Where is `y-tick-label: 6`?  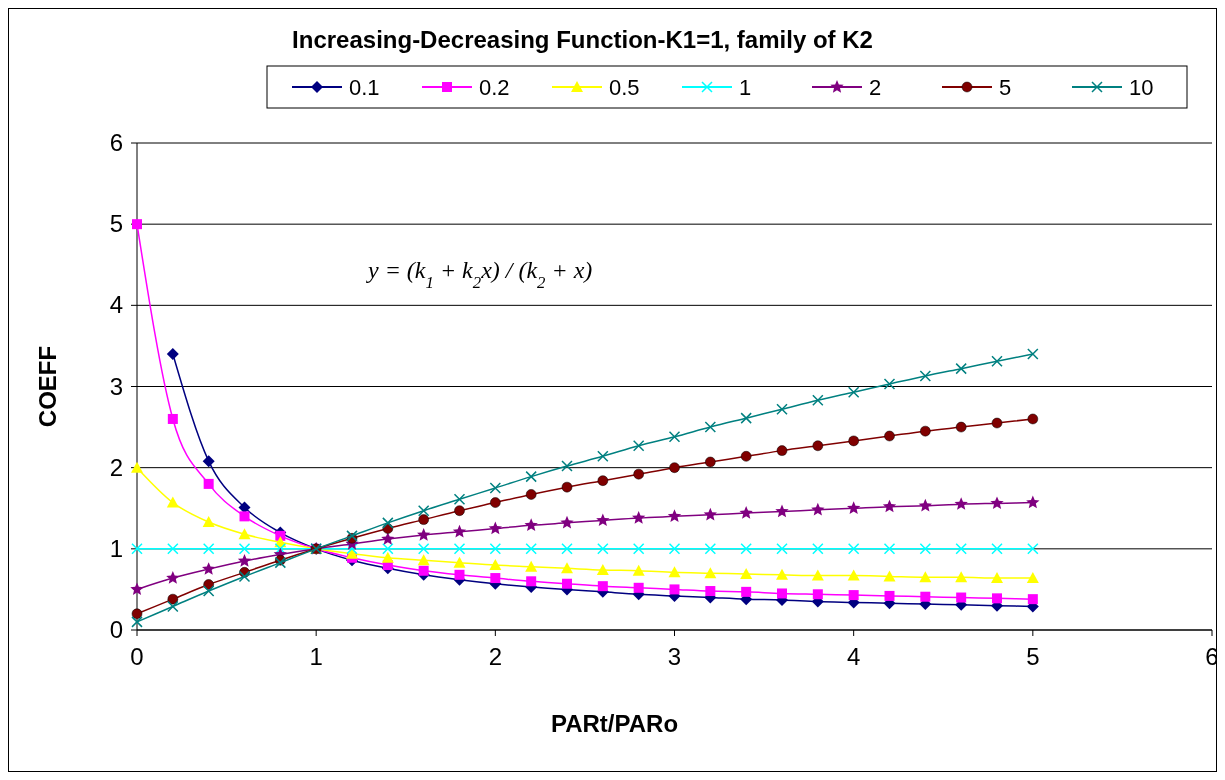 y-tick-label: 6 is located at coordinates (116, 142).